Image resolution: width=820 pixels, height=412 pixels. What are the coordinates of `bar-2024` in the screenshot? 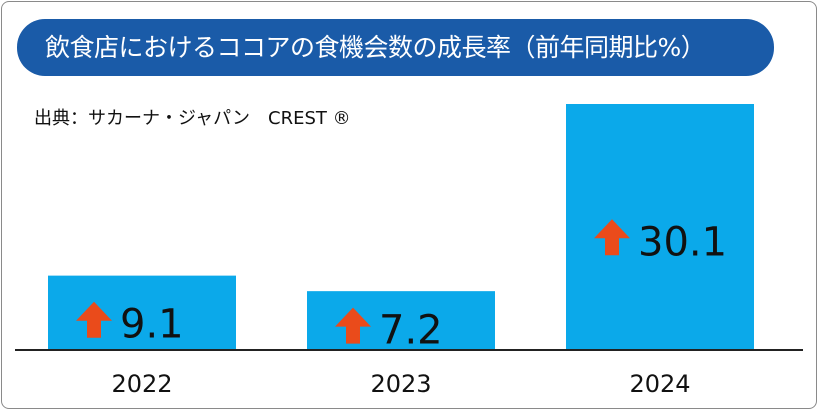 It's located at (660, 227).